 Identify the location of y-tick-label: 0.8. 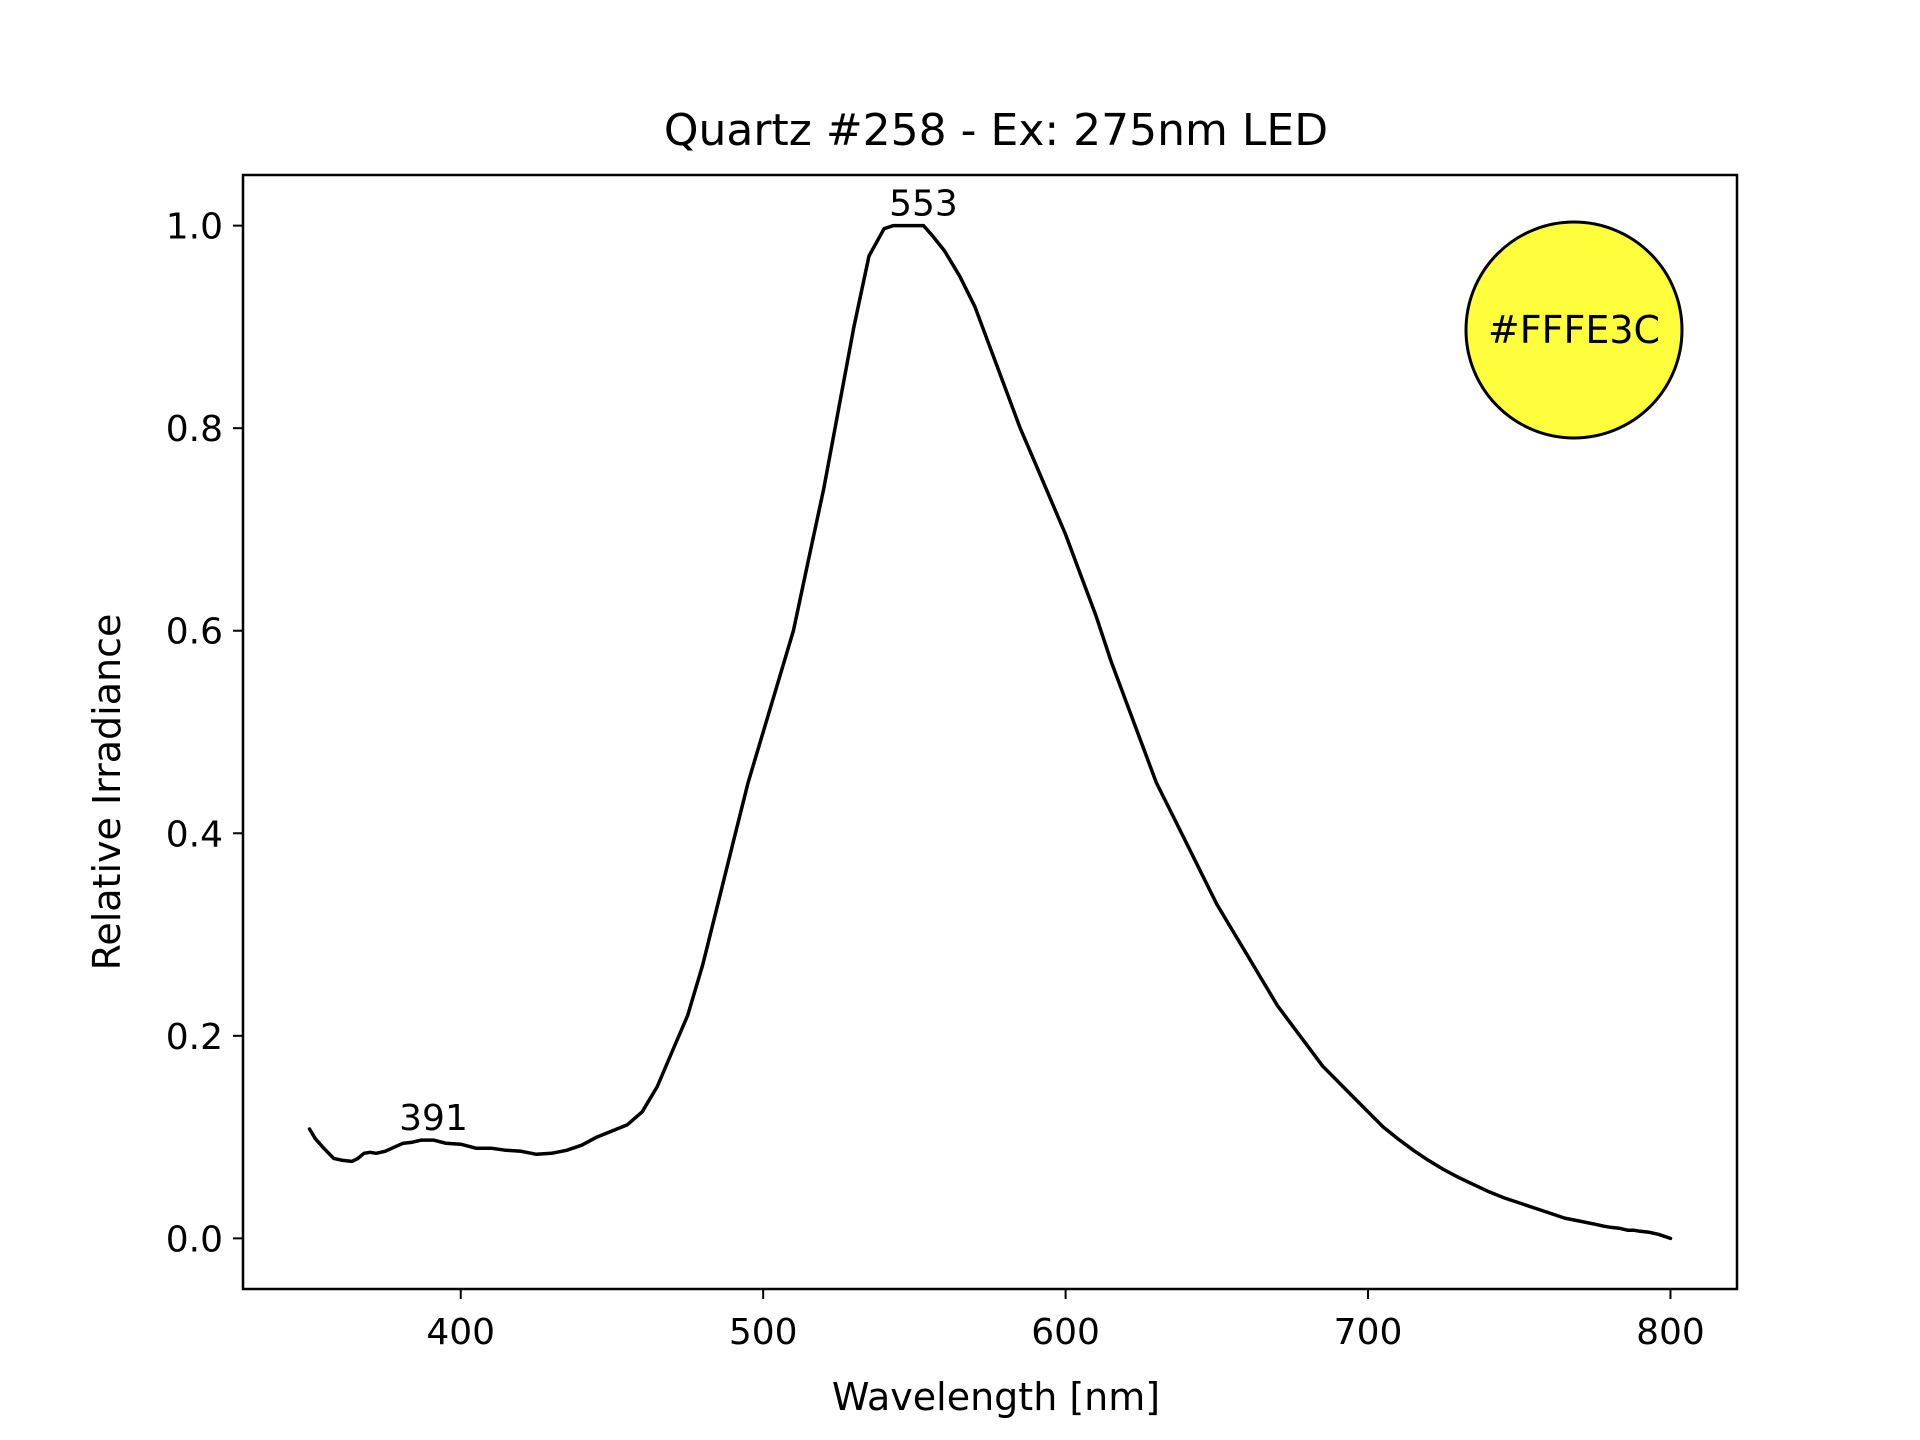
(194, 429).